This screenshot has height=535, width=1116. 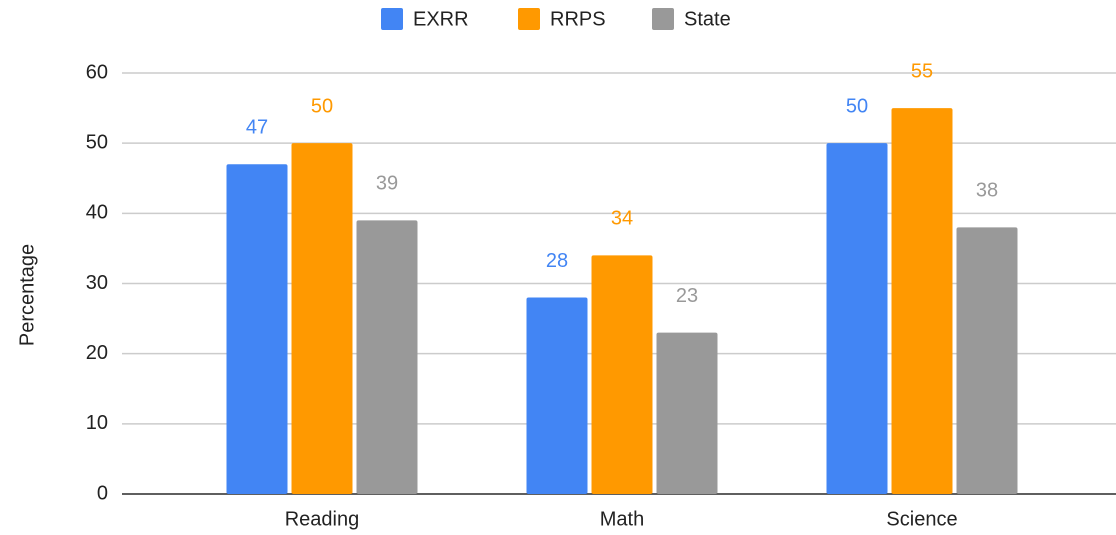 I want to click on y-tick-label: 10, so click(x=97, y=423).